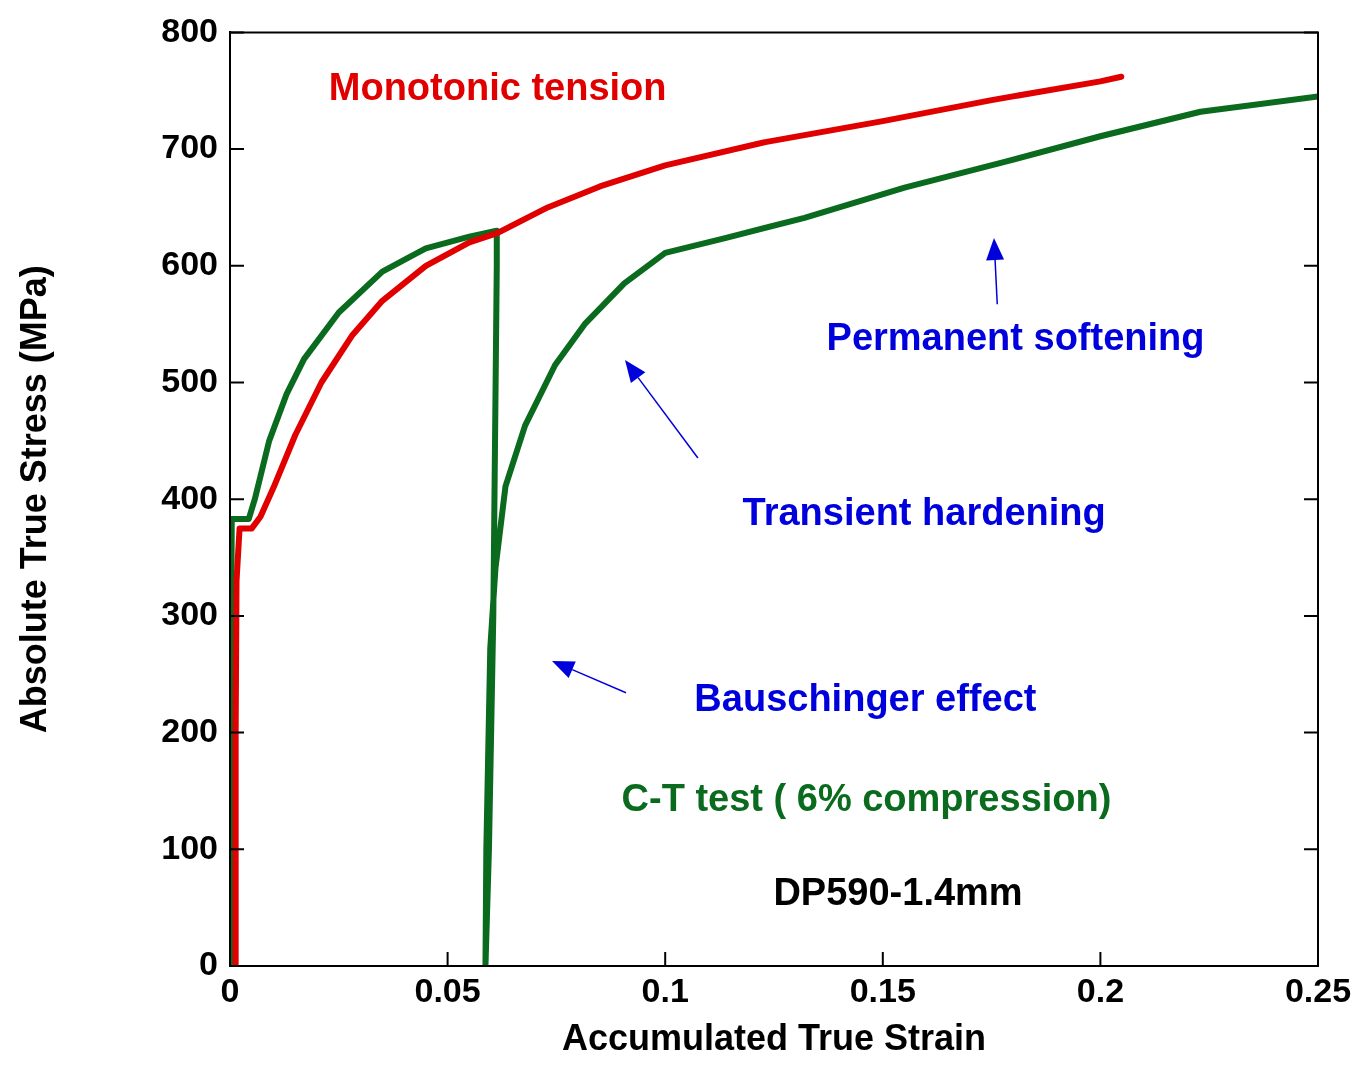 The image size is (1368, 1071). I want to click on y-tick-label: 400, so click(189, 496).